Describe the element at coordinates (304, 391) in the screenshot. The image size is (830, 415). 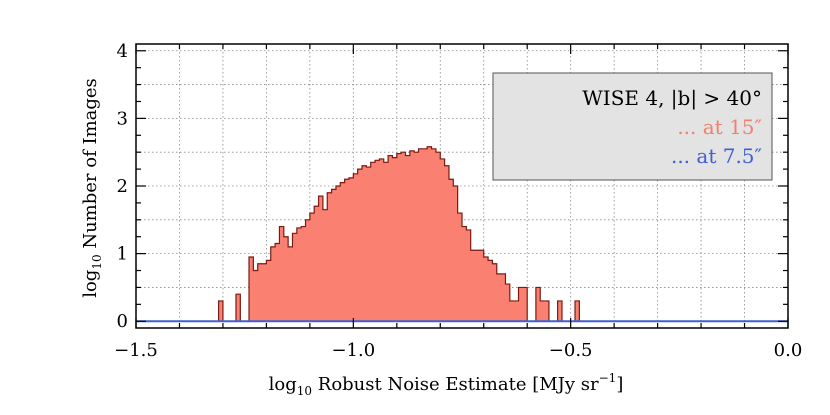
I see `x-axis-label-subscript: 10` at that location.